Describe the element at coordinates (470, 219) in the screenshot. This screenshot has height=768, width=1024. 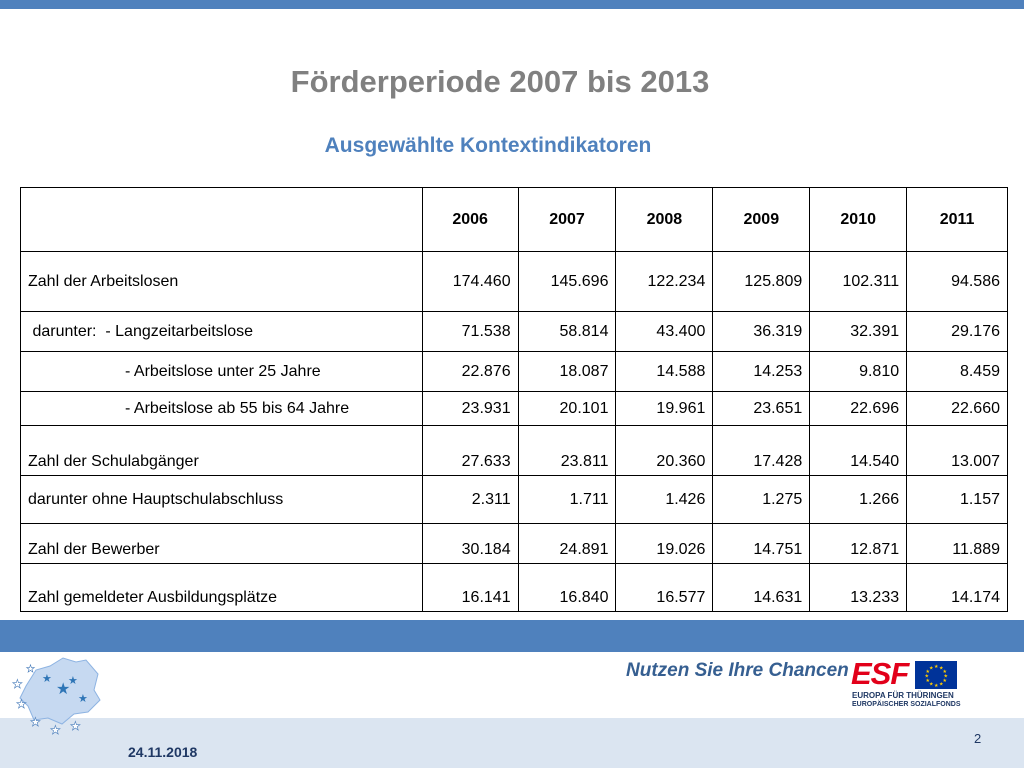
I see `header-cell-2006: 2006` at that location.